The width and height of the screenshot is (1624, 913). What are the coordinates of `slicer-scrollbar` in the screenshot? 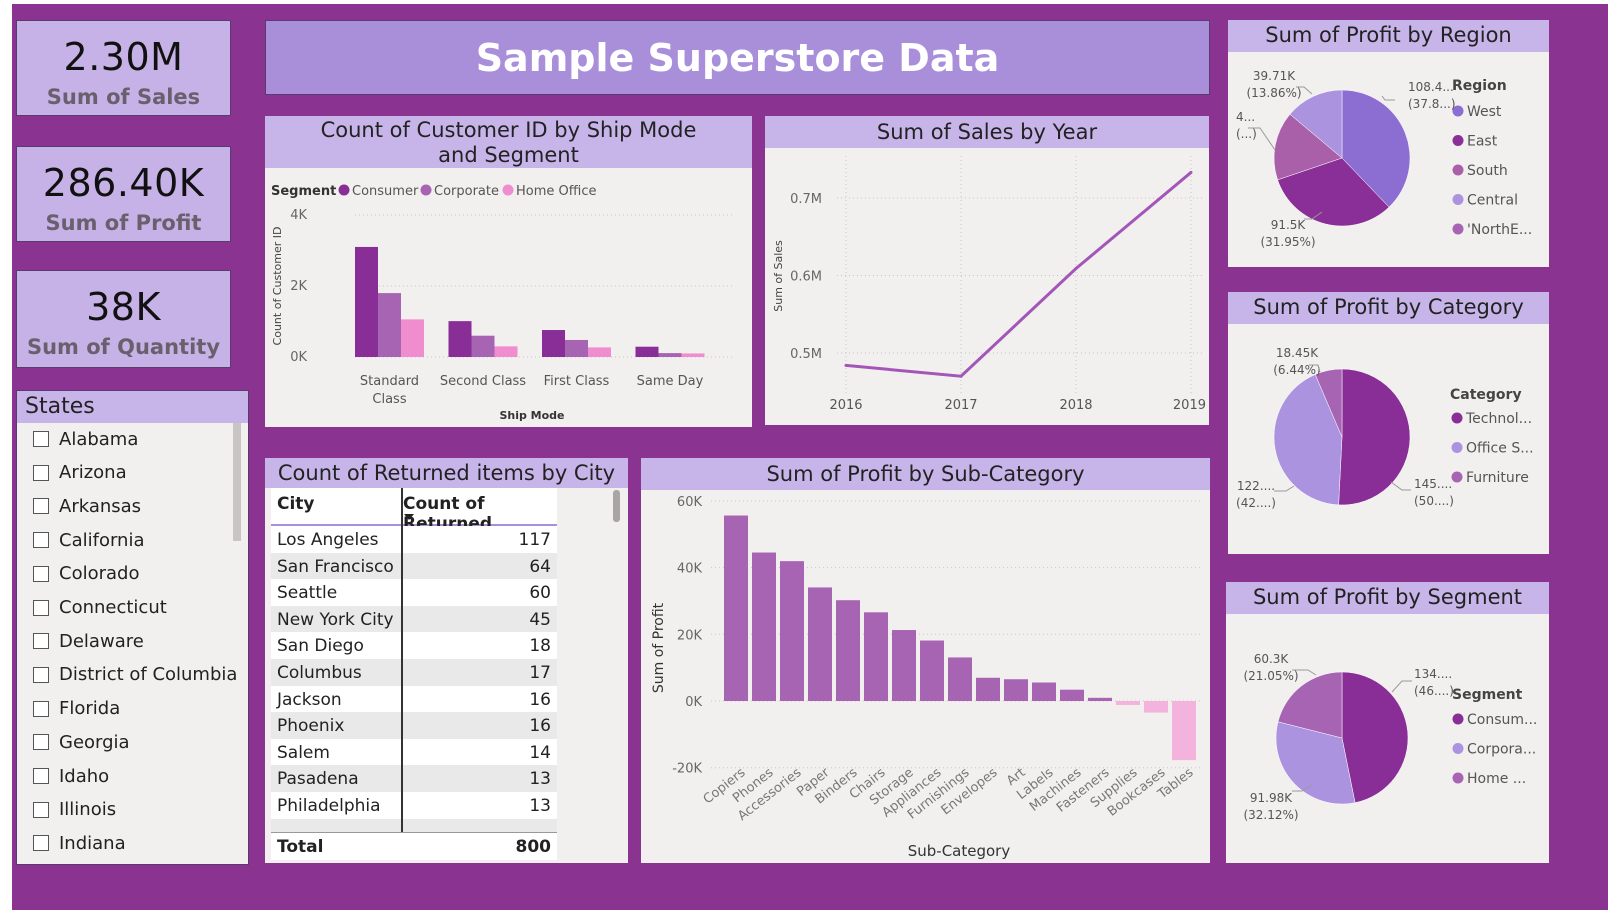 It's located at (237, 482).